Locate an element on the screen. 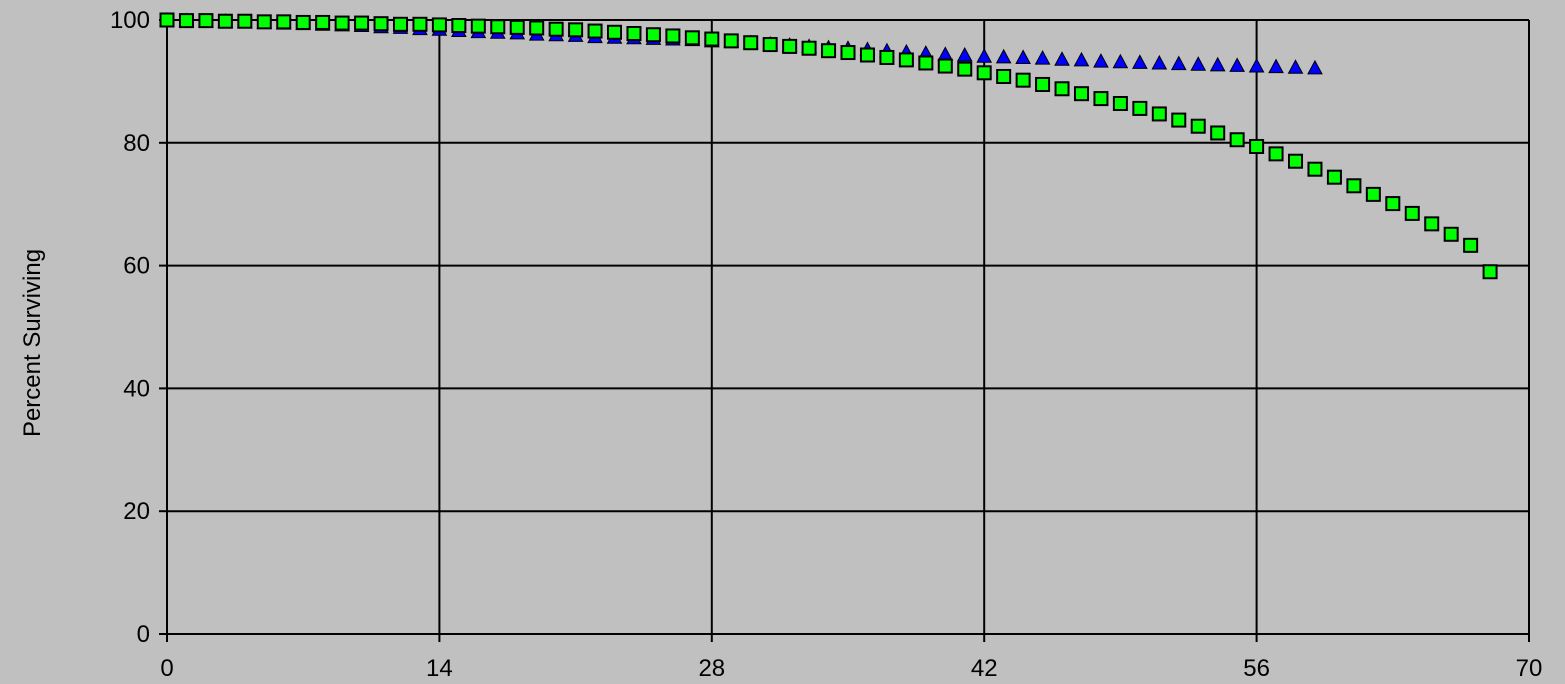  x-tick-label: 56 is located at coordinates (1256, 668).